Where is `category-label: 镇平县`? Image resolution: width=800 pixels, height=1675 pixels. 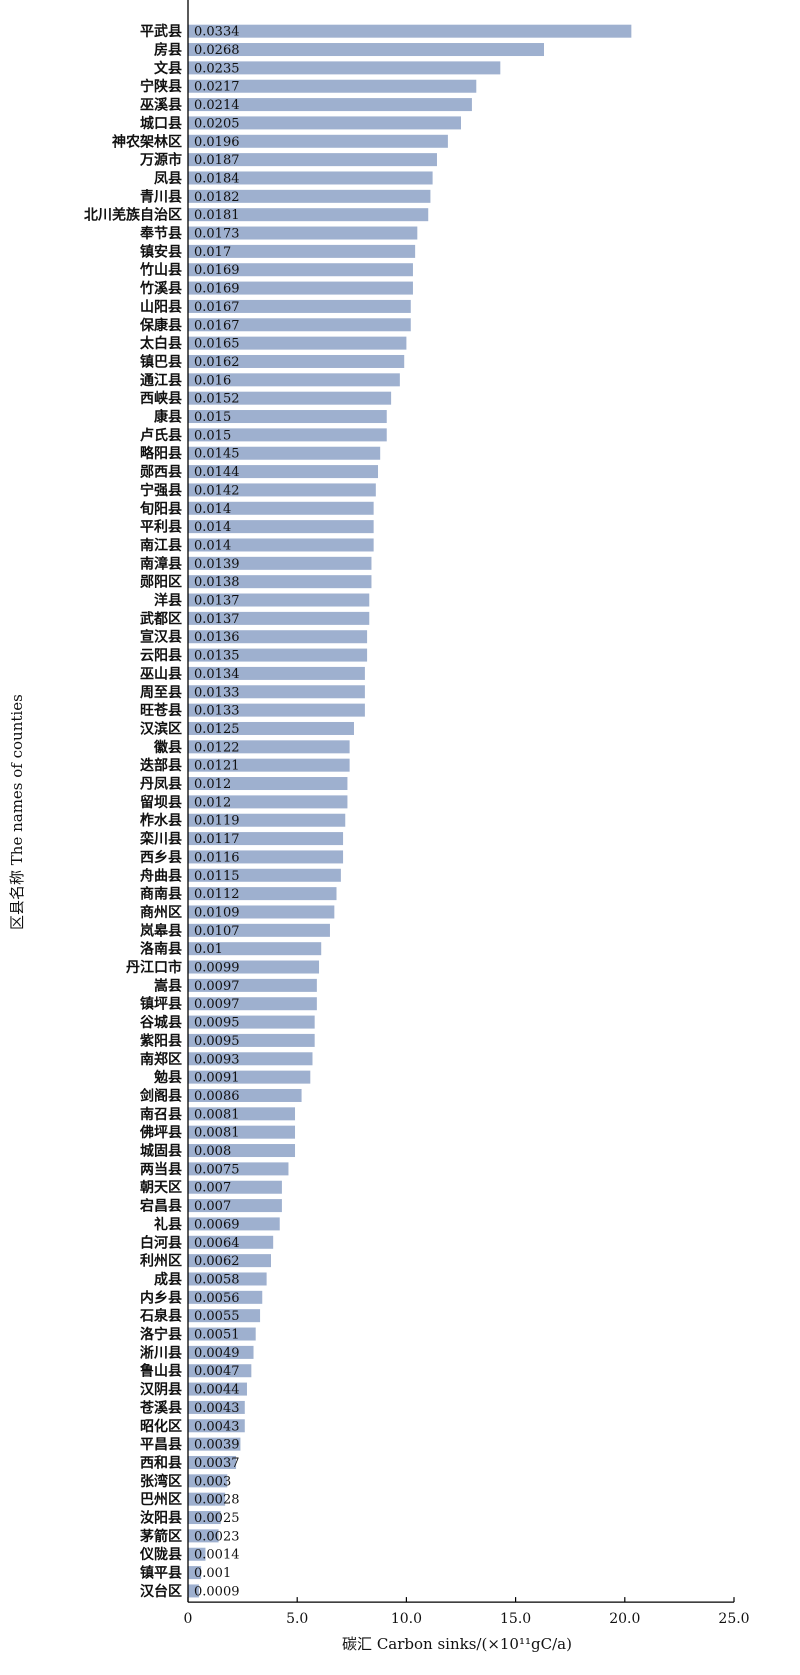 category-label: 镇平县 is located at coordinates (161, 1573).